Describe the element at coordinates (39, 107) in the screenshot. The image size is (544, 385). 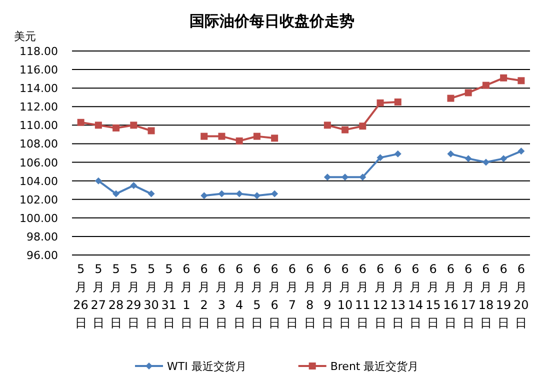
I see `y-tick-label: 112.00` at that location.